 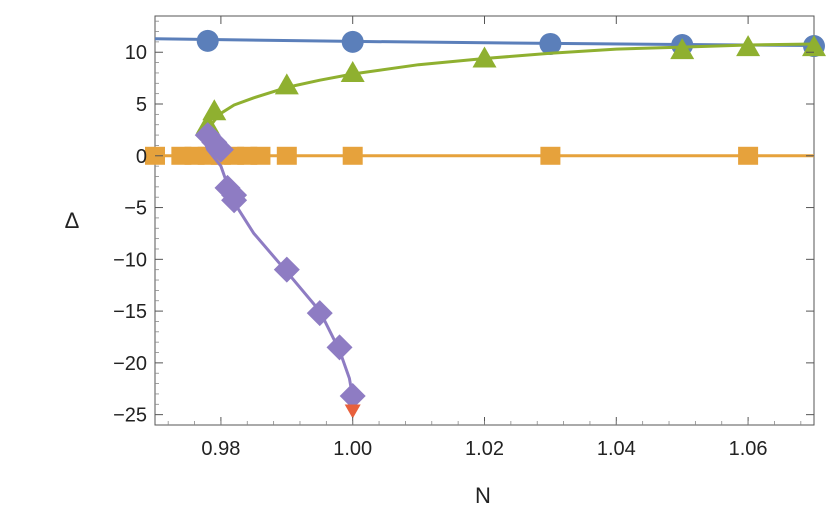 What do you see at coordinates (483, 495) in the screenshot?
I see `x-axis-title: N` at bounding box center [483, 495].